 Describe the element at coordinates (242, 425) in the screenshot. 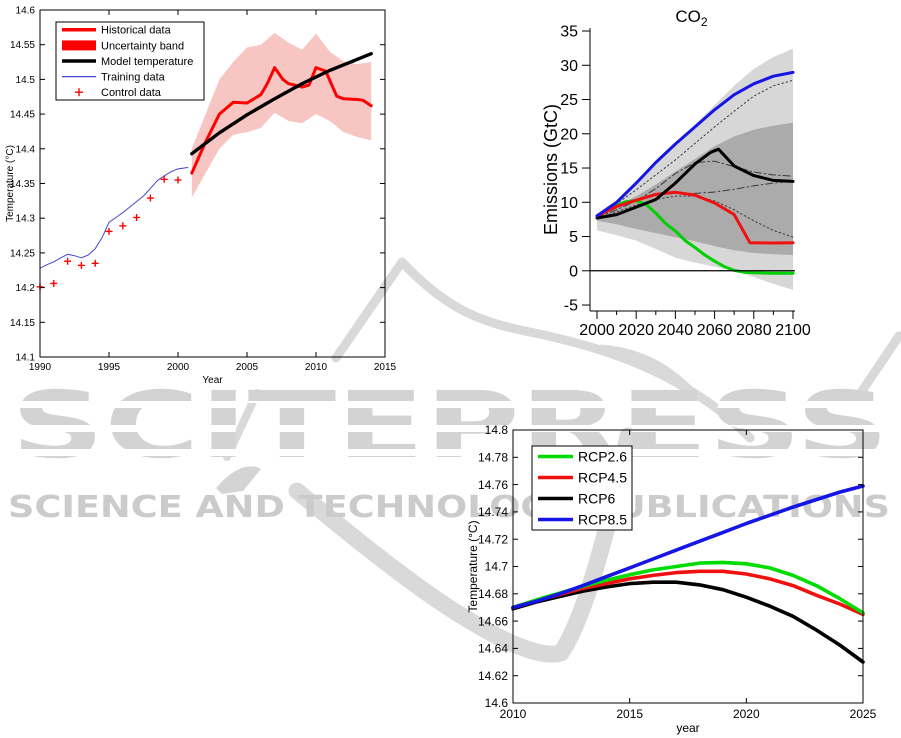

I see `watermark-mid-slash` at that location.